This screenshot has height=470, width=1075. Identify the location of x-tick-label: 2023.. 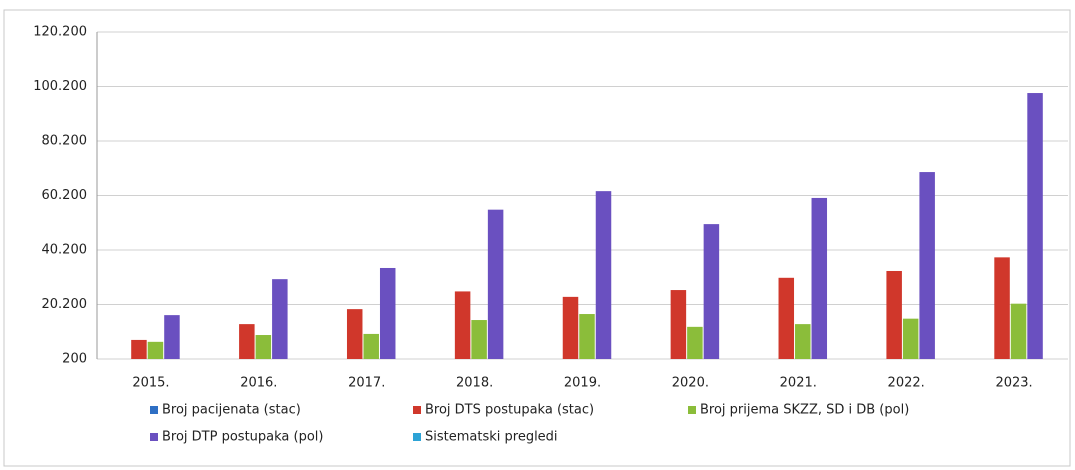
(1013, 383).